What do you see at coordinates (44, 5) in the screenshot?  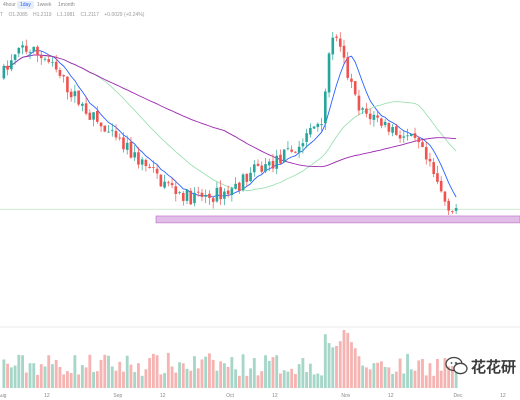 I see `timeframe-1week: 1week` at bounding box center [44, 5].